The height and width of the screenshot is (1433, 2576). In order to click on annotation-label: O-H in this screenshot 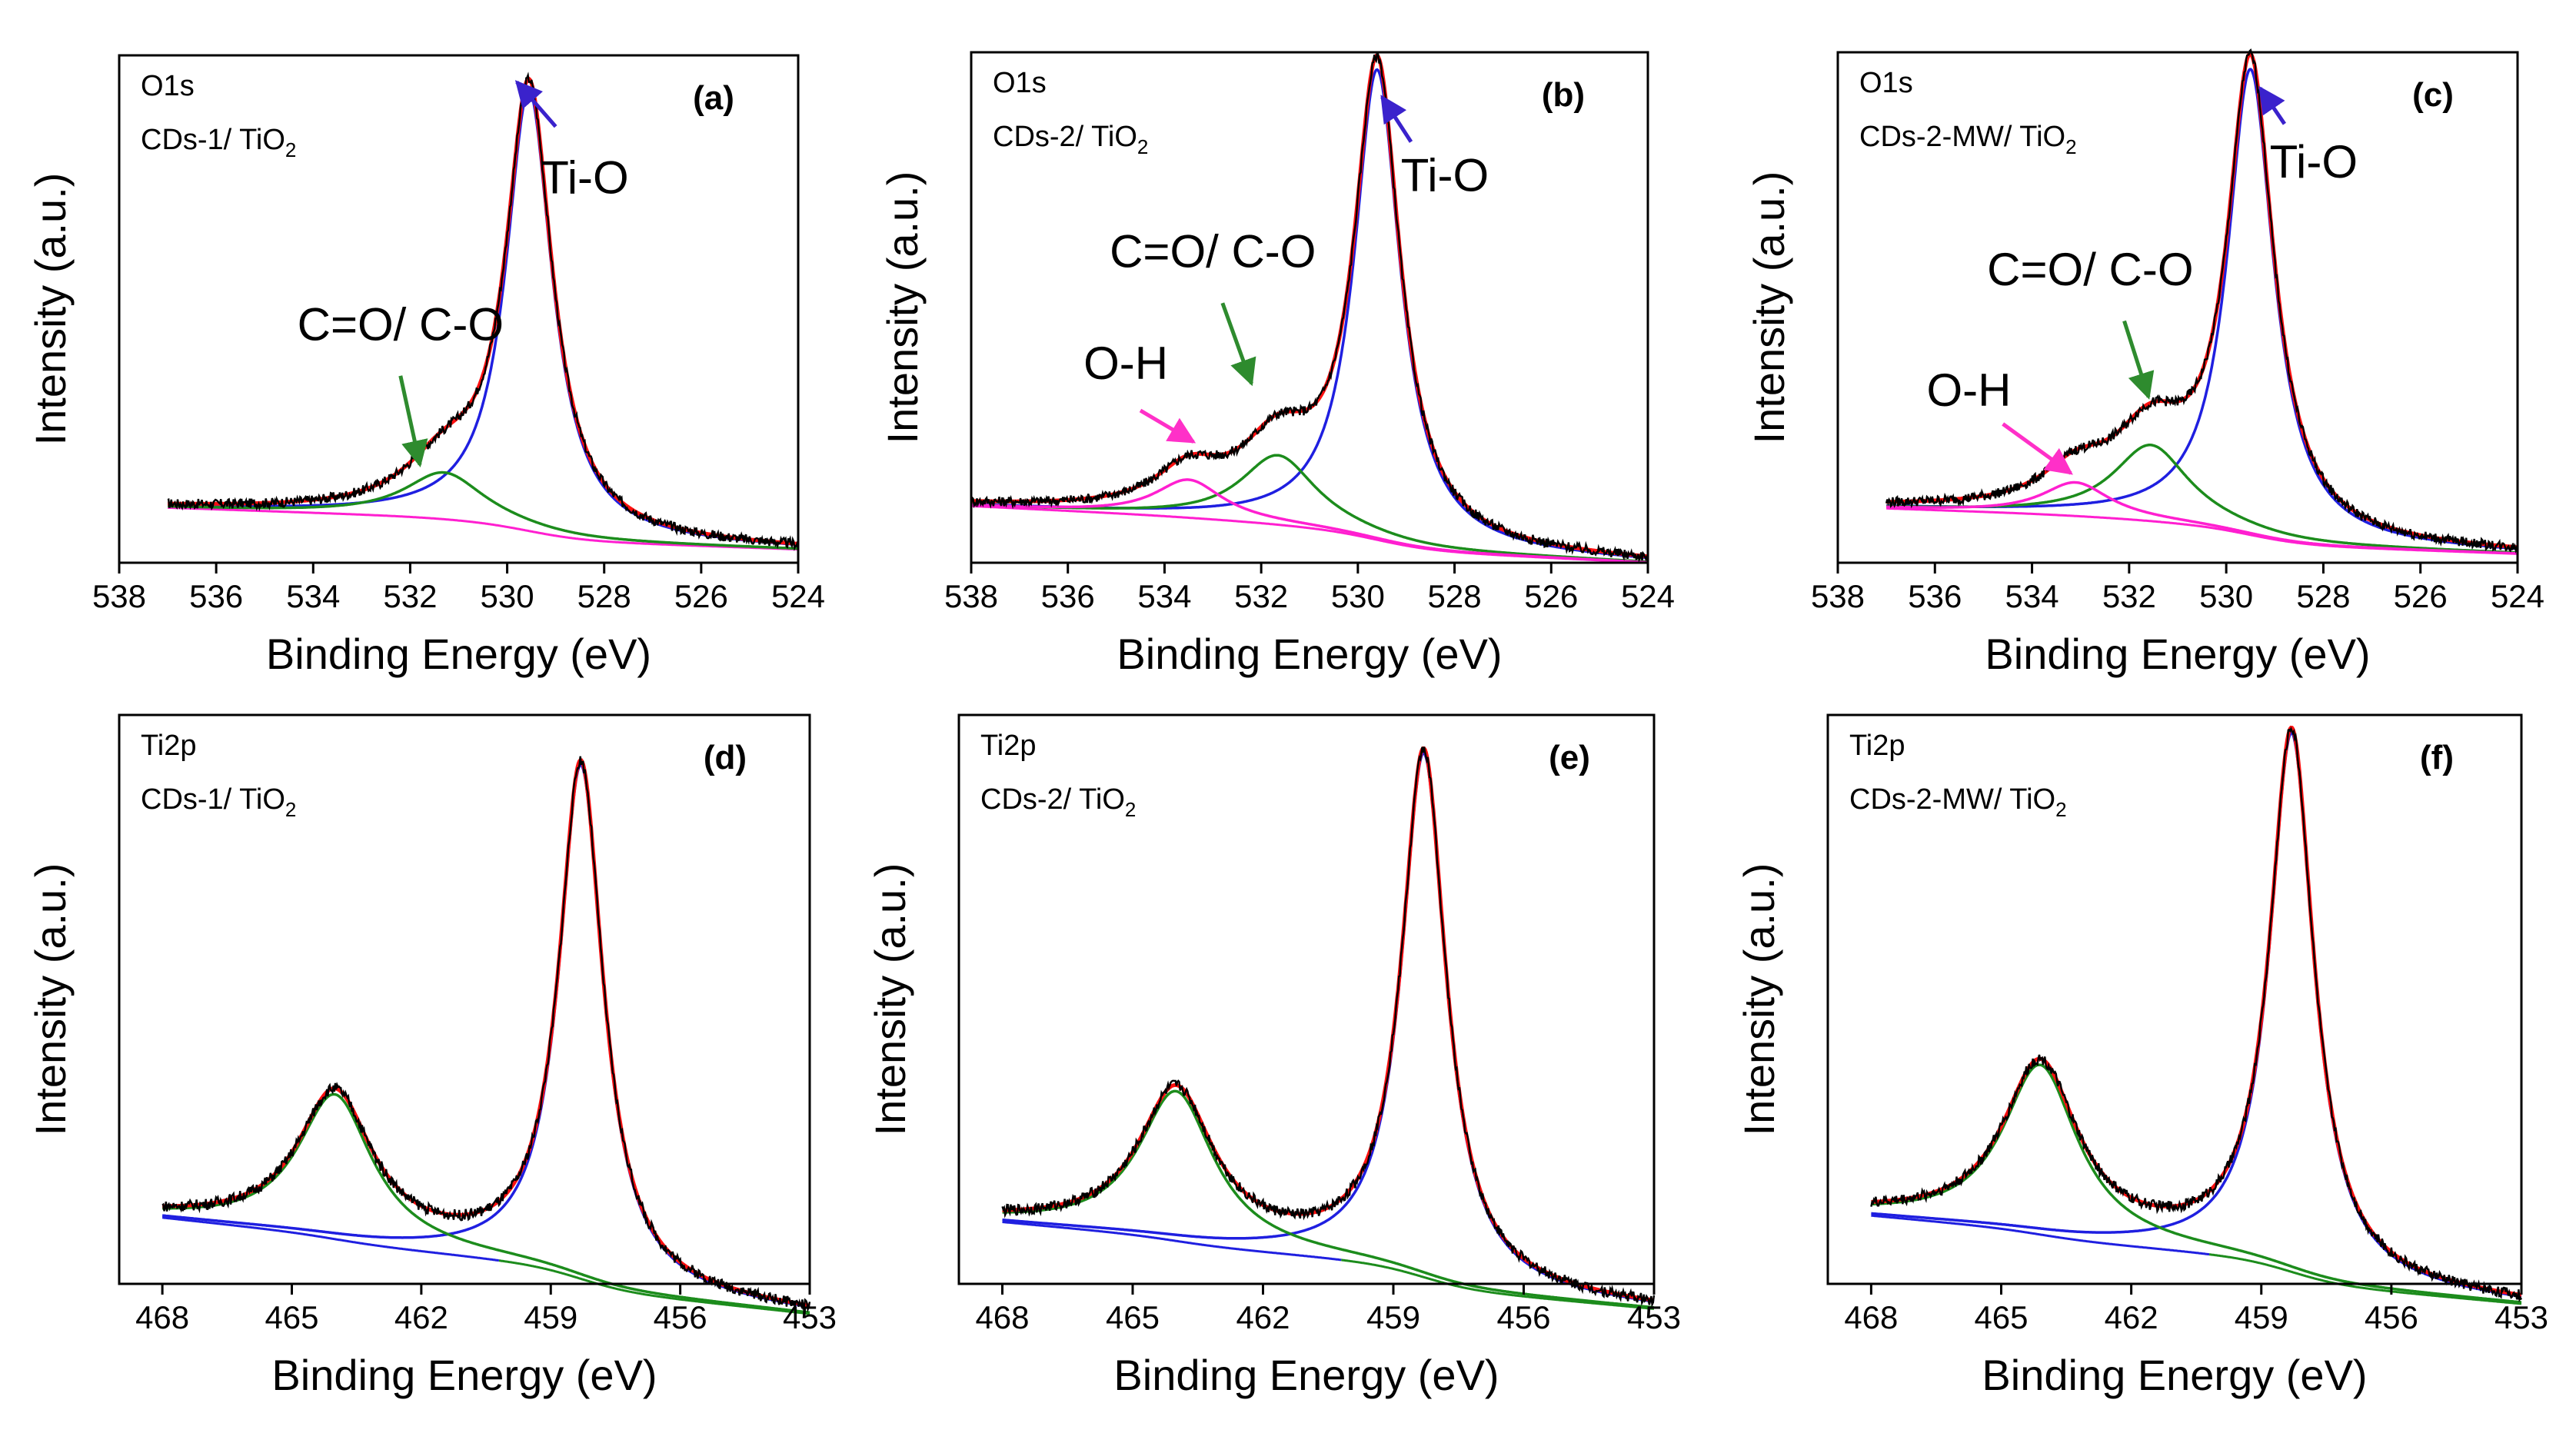, I will do `click(1126, 363)`.